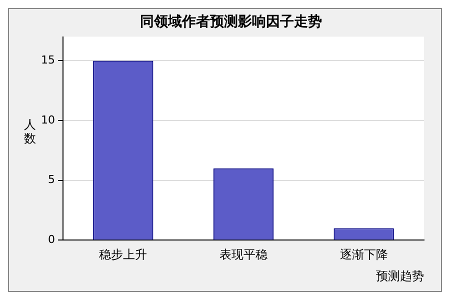  I want to click on x-axis-title: 预测趋势, so click(400, 275).